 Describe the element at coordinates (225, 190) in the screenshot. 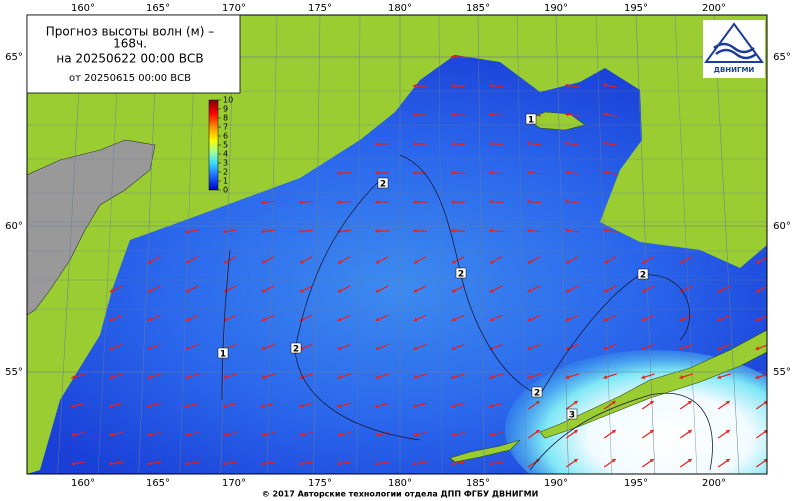

I see `colorbar-tick-label: 0` at that location.